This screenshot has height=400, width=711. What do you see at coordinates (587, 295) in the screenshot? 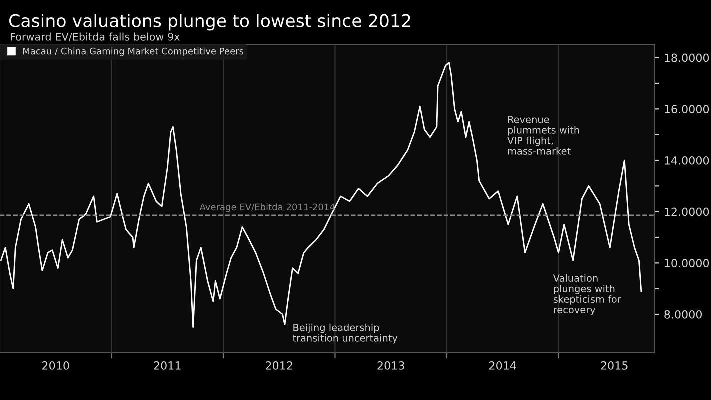
I see `annotation: Valuation plunges with skepticism for recovery` at bounding box center [587, 295].